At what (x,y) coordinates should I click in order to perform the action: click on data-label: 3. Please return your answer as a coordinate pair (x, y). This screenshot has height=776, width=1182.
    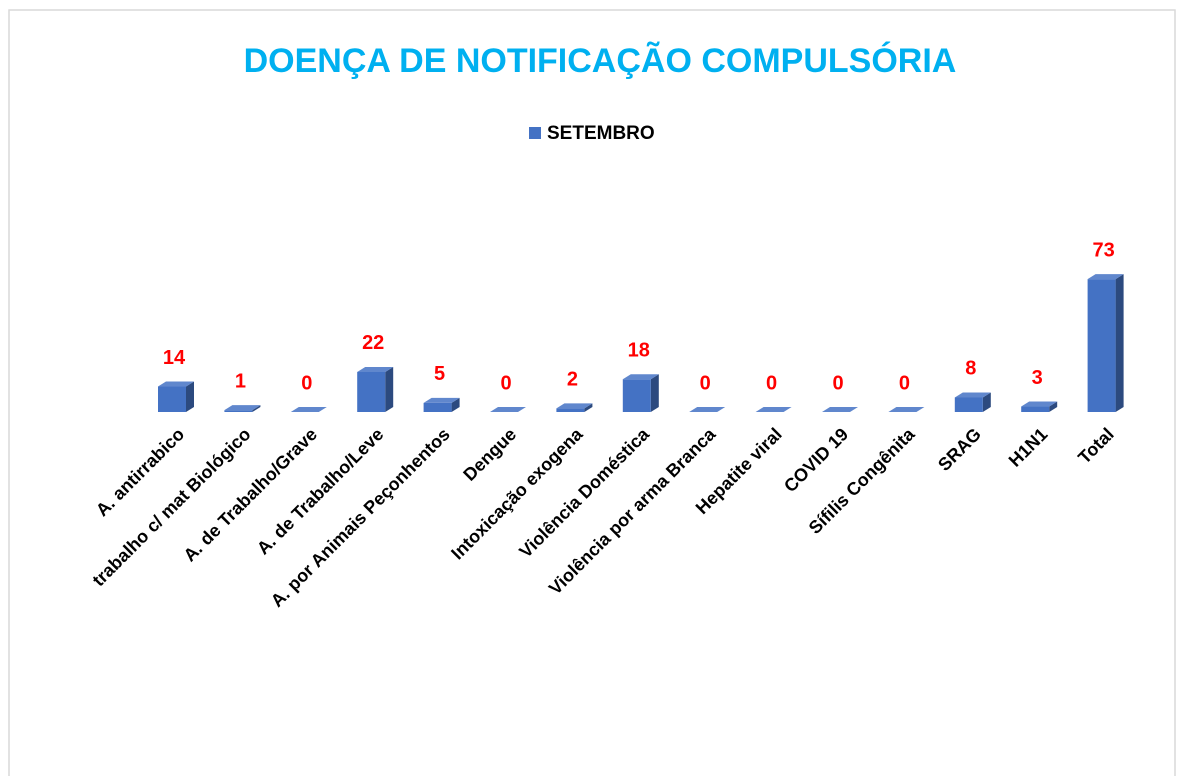
    Looking at the image, I should click on (1037, 378).